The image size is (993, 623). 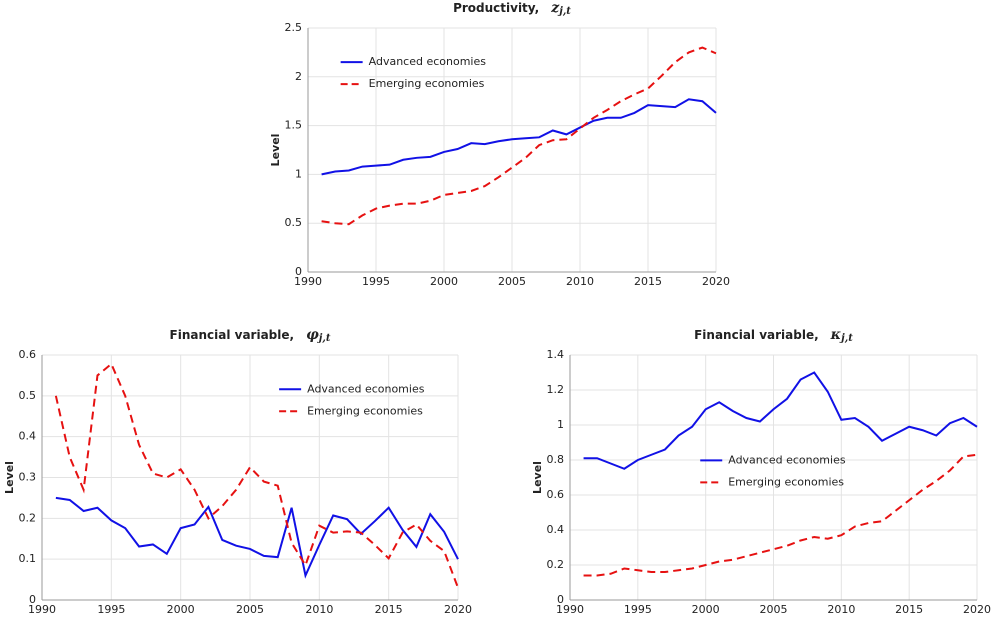 What do you see at coordinates (28, 558) in the screenshot?
I see `y-tick-label: 0.1` at bounding box center [28, 558].